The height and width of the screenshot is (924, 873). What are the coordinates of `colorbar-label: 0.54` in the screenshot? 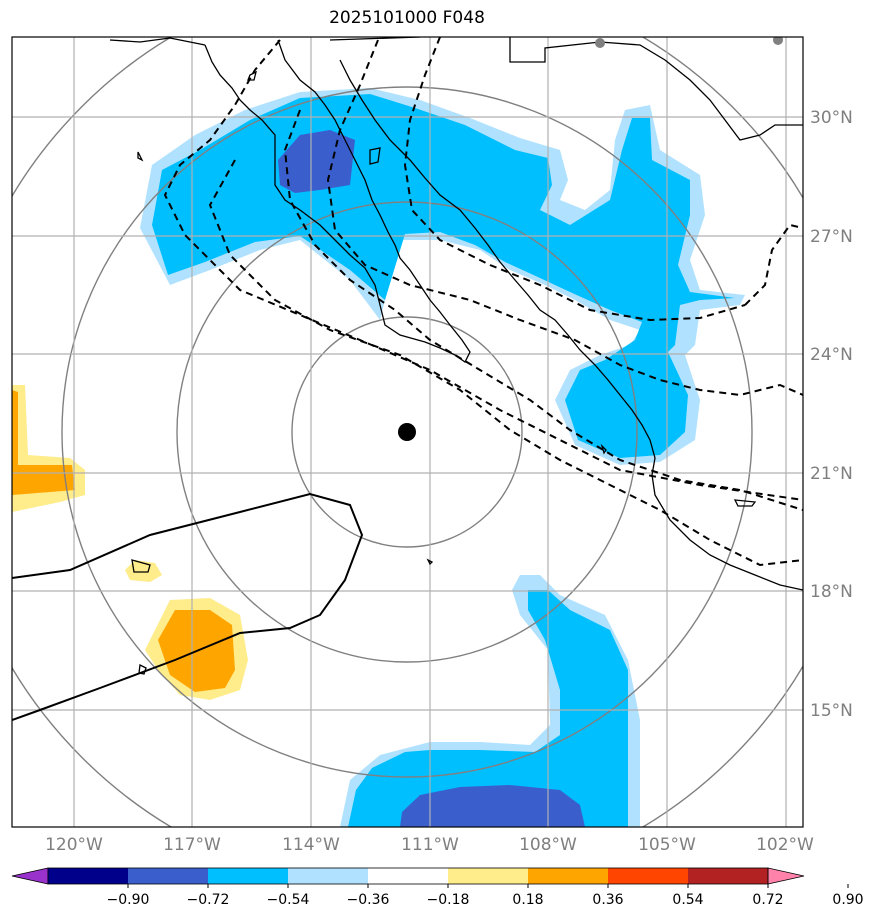 It's located at (687, 900).